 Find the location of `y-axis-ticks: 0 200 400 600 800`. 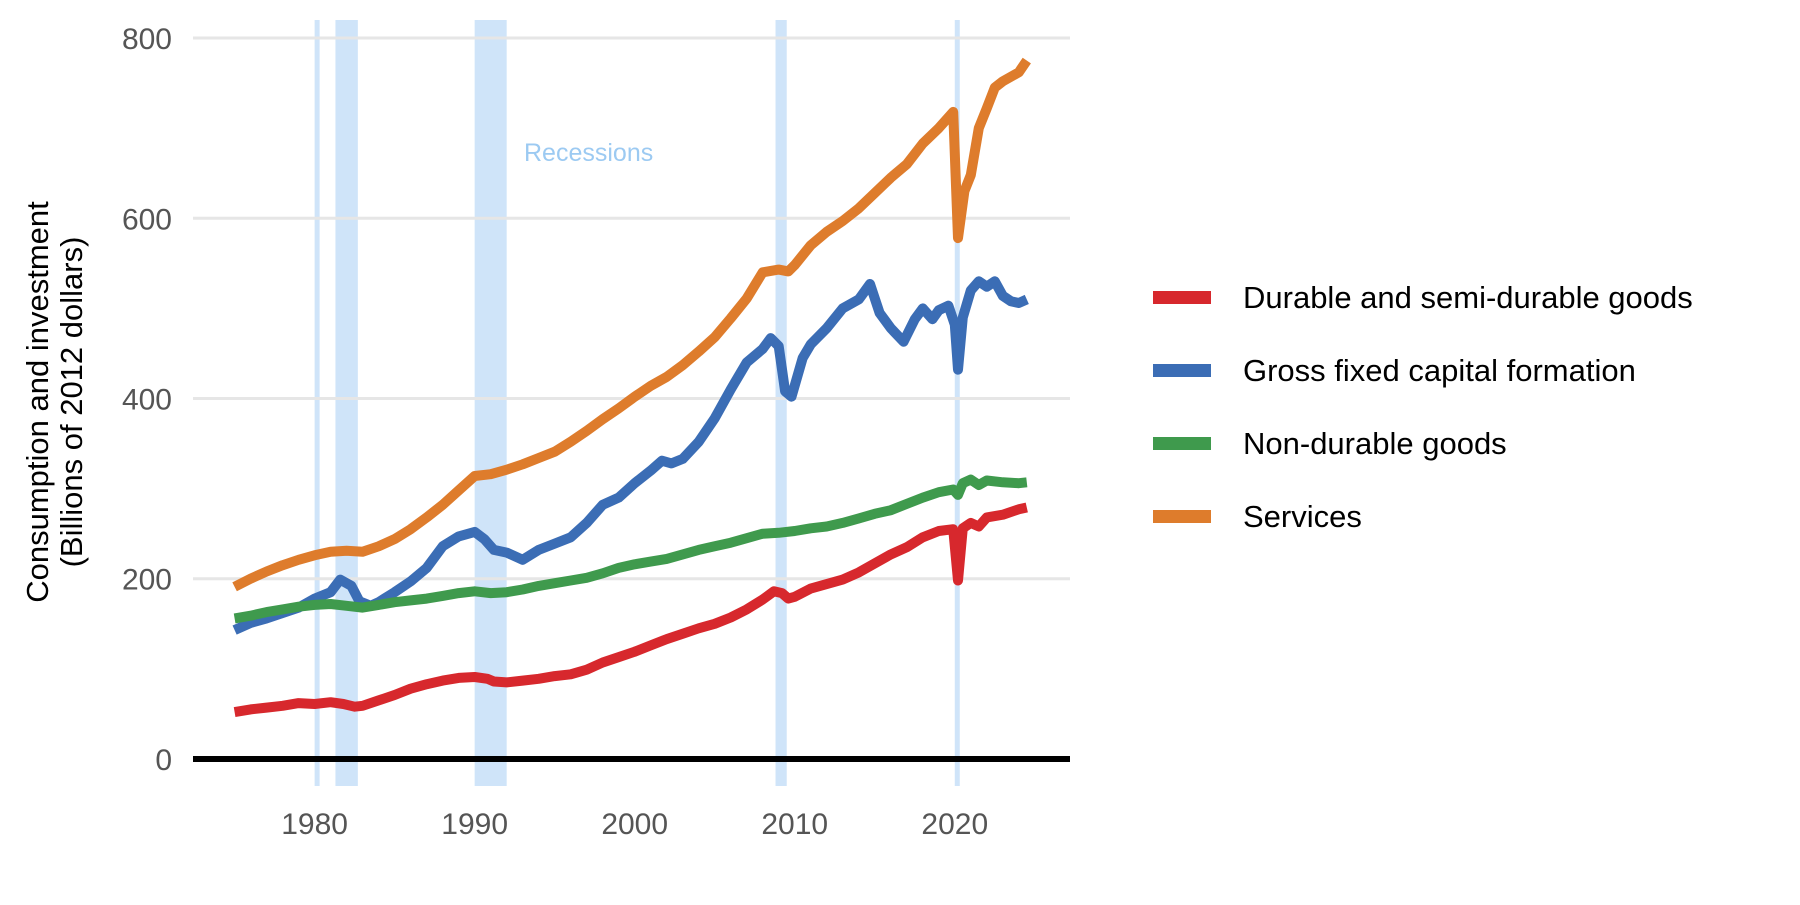

y-axis-ticks: 0 200 400 600 800 is located at coordinates (147, 400).